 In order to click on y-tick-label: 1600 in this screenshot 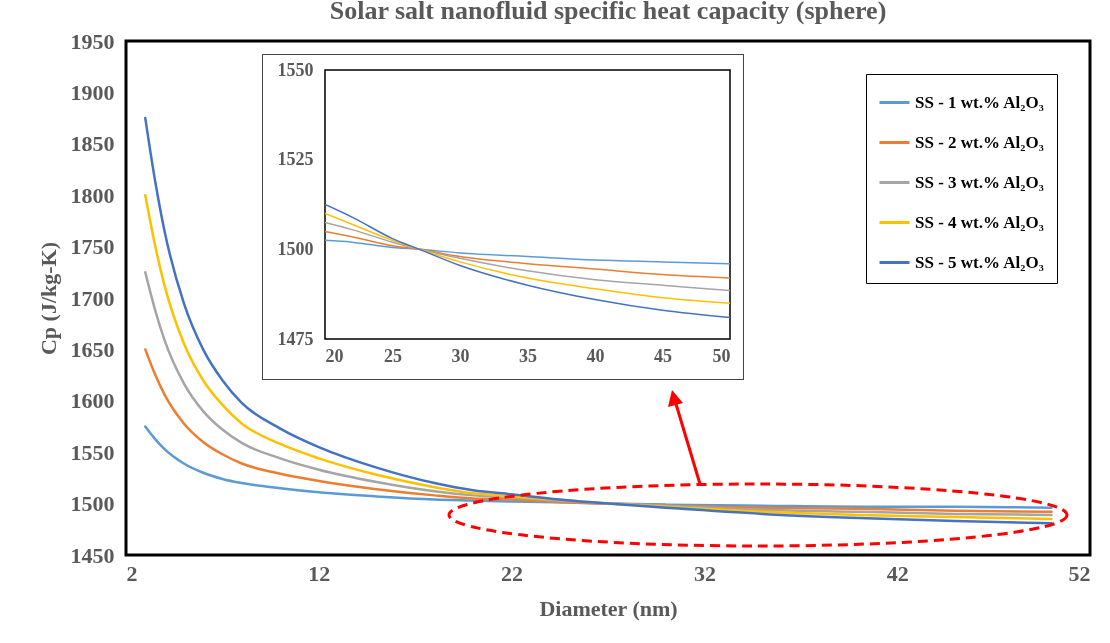, I will do `click(92, 401)`.